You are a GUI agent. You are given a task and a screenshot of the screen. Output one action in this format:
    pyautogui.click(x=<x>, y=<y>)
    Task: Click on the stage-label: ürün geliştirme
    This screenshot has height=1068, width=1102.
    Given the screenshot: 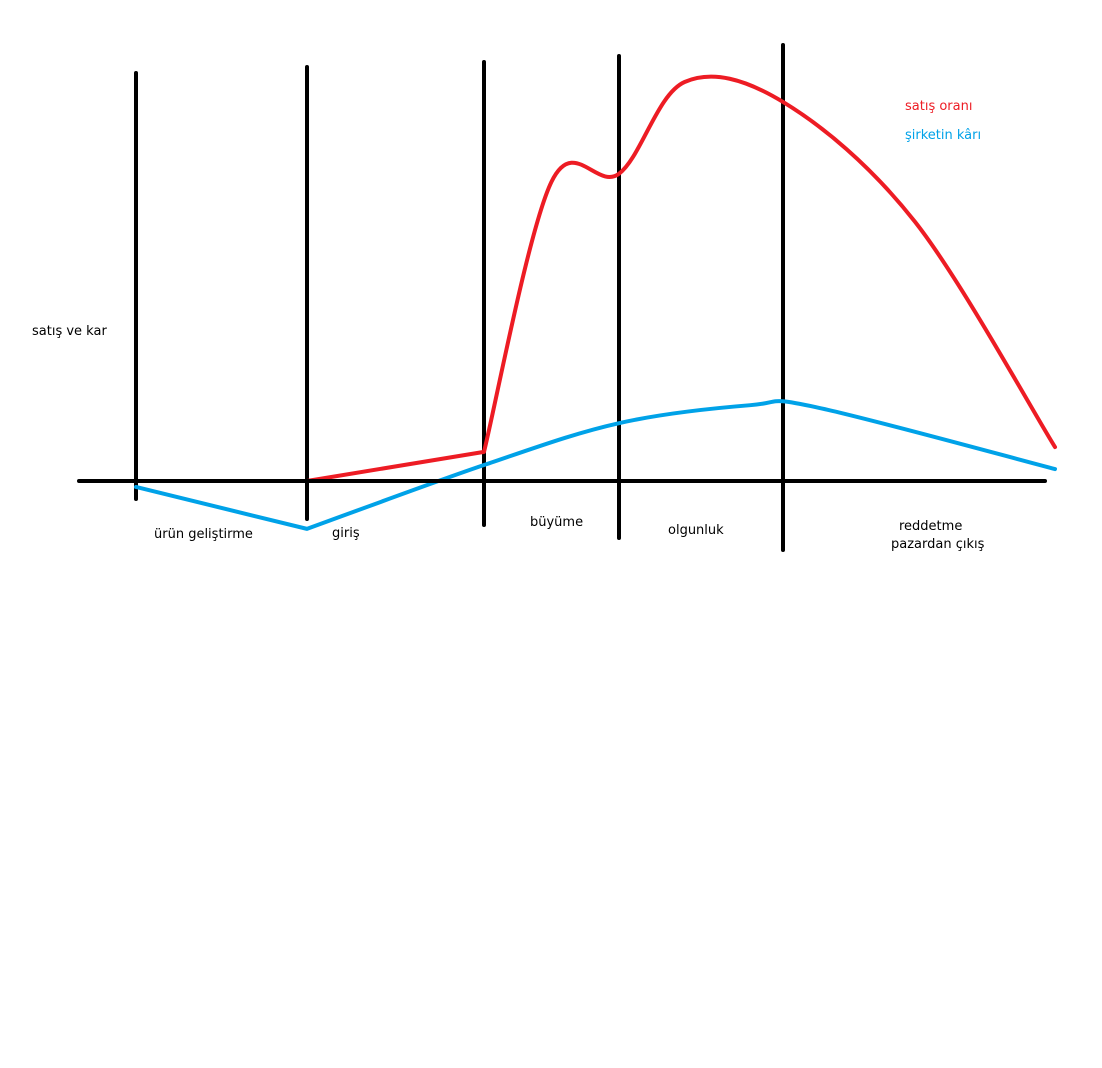 What is the action you would take?
    pyautogui.click(x=203, y=534)
    